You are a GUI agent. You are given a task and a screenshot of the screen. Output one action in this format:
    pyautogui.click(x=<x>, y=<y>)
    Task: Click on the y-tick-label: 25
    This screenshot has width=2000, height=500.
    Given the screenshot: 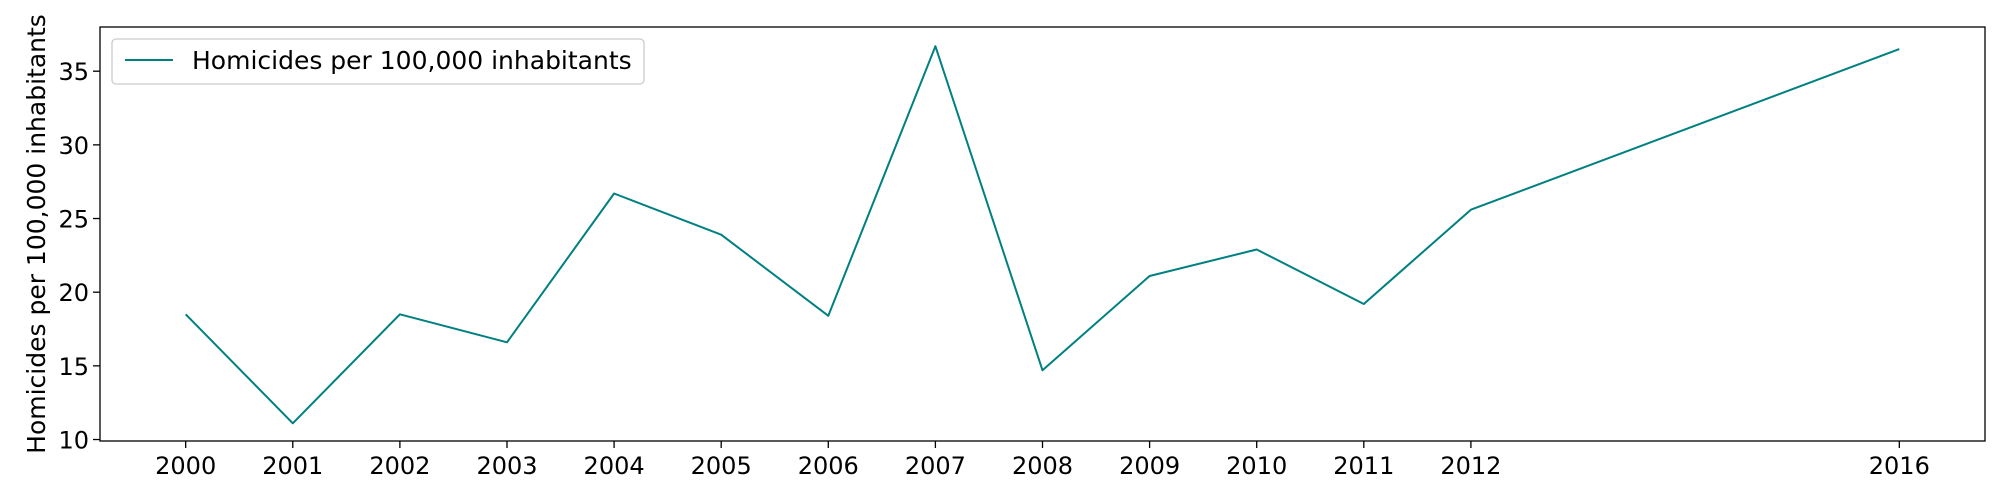 What is the action you would take?
    pyautogui.click(x=73, y=220)
    